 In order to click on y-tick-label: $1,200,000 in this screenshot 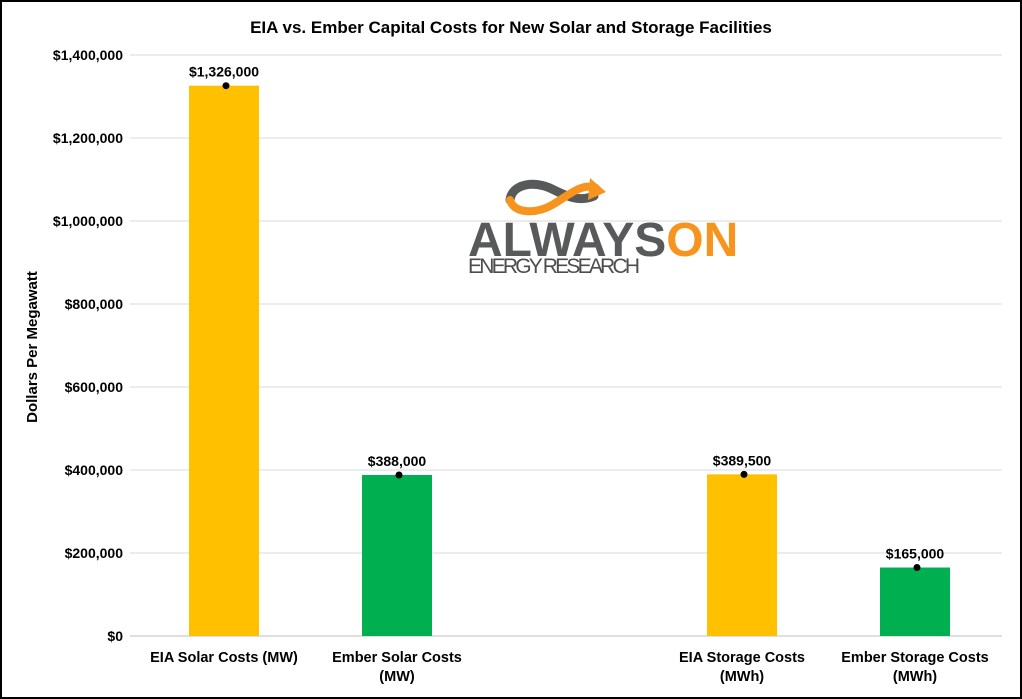, I will do `click(88, 138)`.